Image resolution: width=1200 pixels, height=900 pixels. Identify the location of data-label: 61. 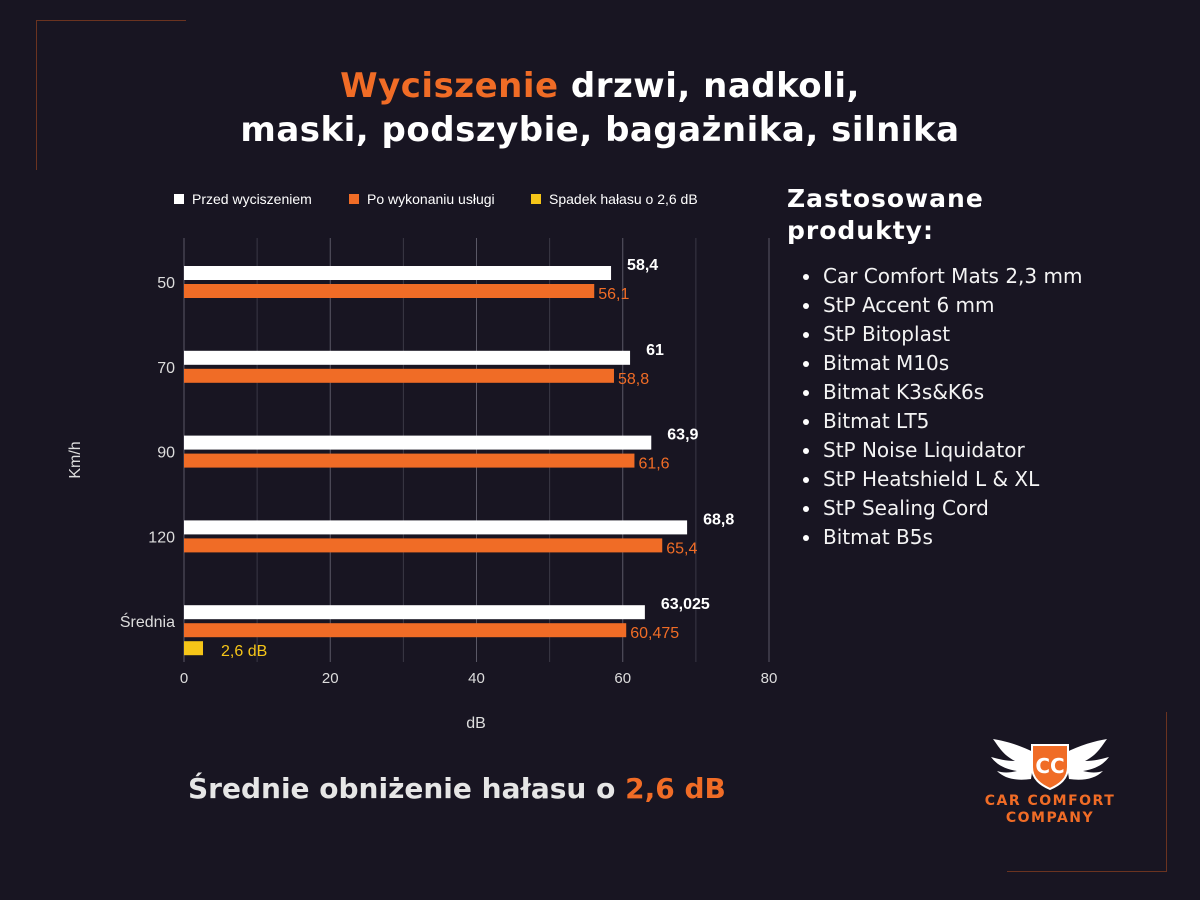
(655, 350).